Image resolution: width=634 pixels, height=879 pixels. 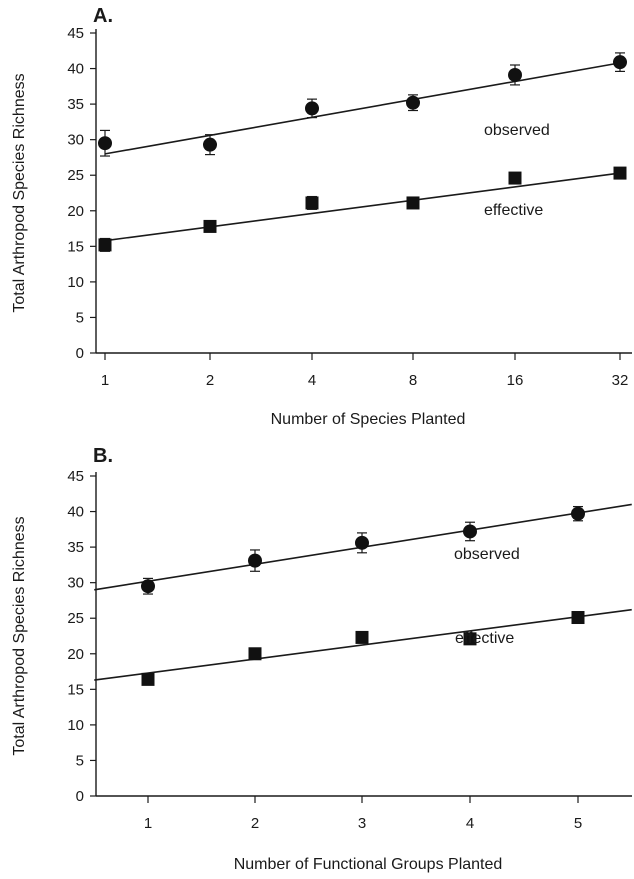 What do you see at coordinates (620, 380) in the screenshot?
I see `x-tick-label: 32` at bounding box center [620, 380].